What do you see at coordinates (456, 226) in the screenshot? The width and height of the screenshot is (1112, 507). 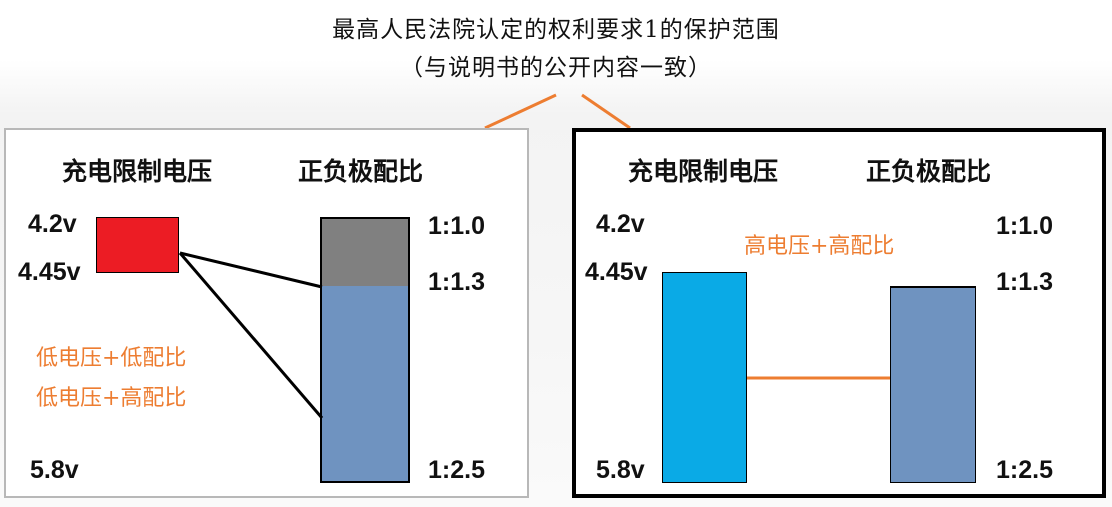 I see `left-ratio-1-0: 1:1.0` at bounding box center [456, 226].